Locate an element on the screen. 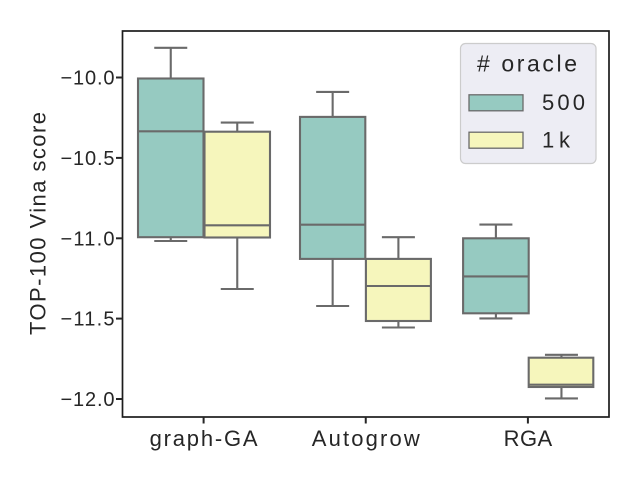 This screenshot has height=480, width=640. svg-text: graph-GA is located at coordinates (204, 438).